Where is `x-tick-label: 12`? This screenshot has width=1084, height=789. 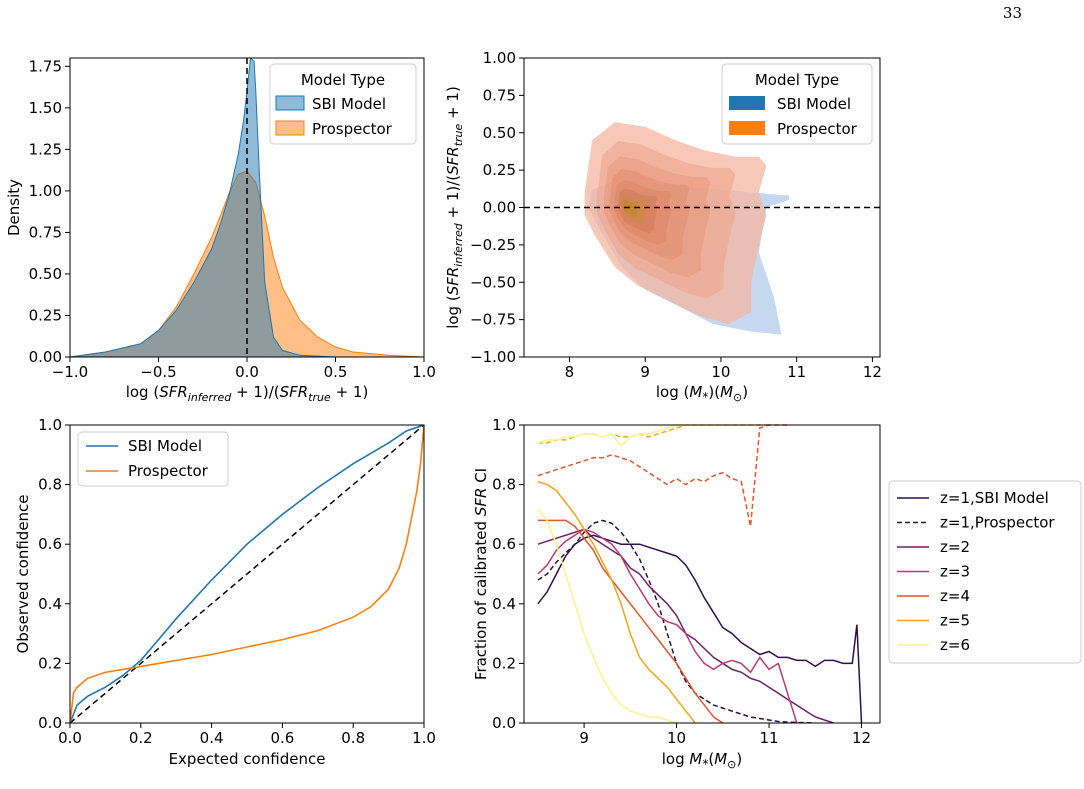
x-tick-label: 12 is located at coordinates (861, 738).